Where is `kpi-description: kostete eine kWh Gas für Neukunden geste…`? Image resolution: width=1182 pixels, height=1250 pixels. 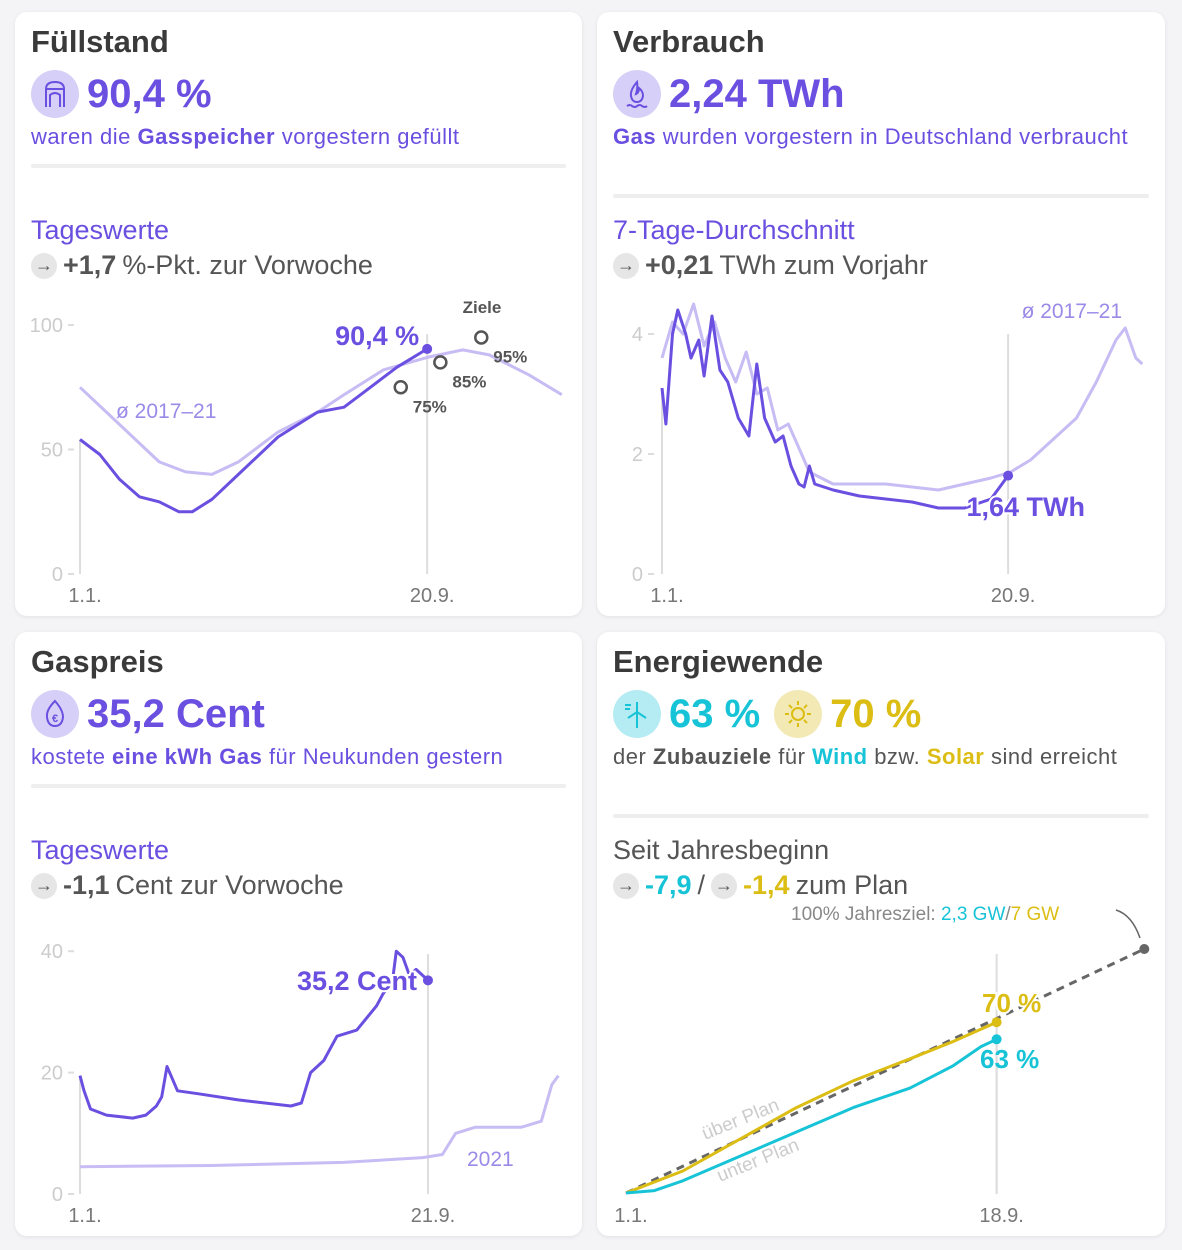 kpi-description: kostete eine kWh Gas für Neukunden geste… is located at coordinates (267, 756).